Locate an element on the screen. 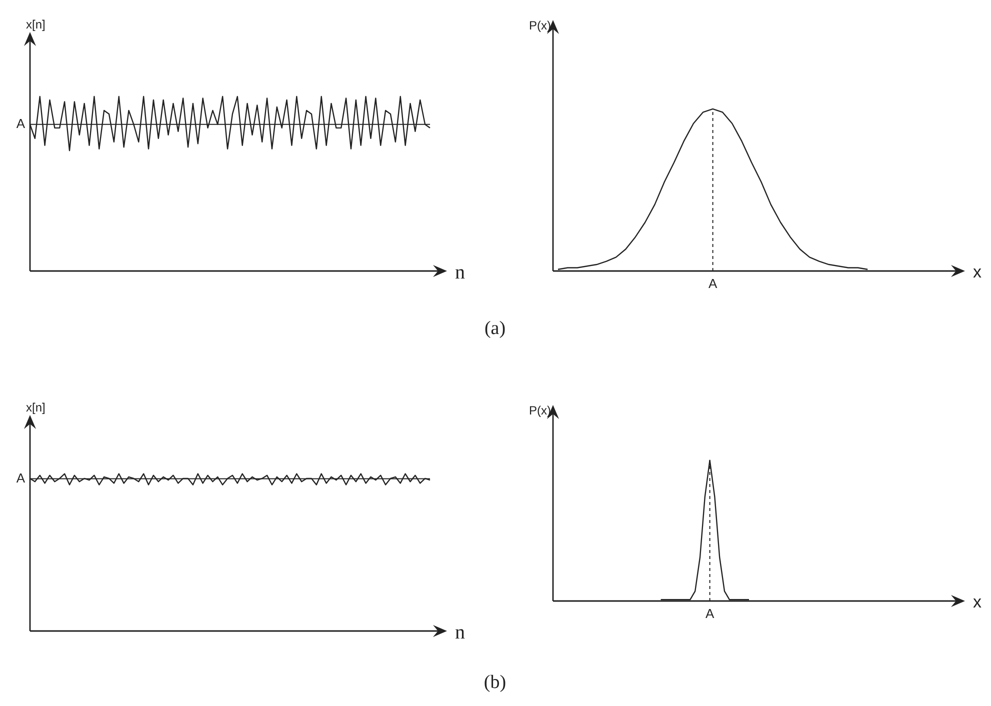 This screenshot has width=991, height=706. text: (b) is located at coordinates (495, 683).